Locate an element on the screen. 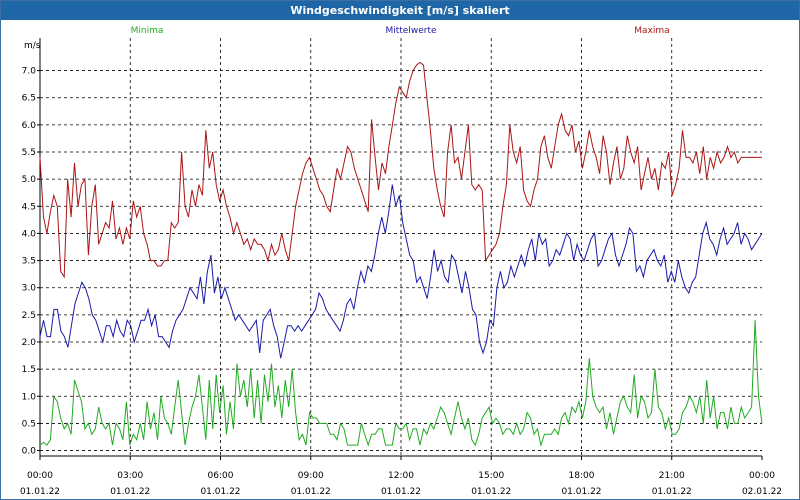 The width and height of the screenshot is (800, 500). x-tick-time: 18:00 is located at coordinates (582, 476).